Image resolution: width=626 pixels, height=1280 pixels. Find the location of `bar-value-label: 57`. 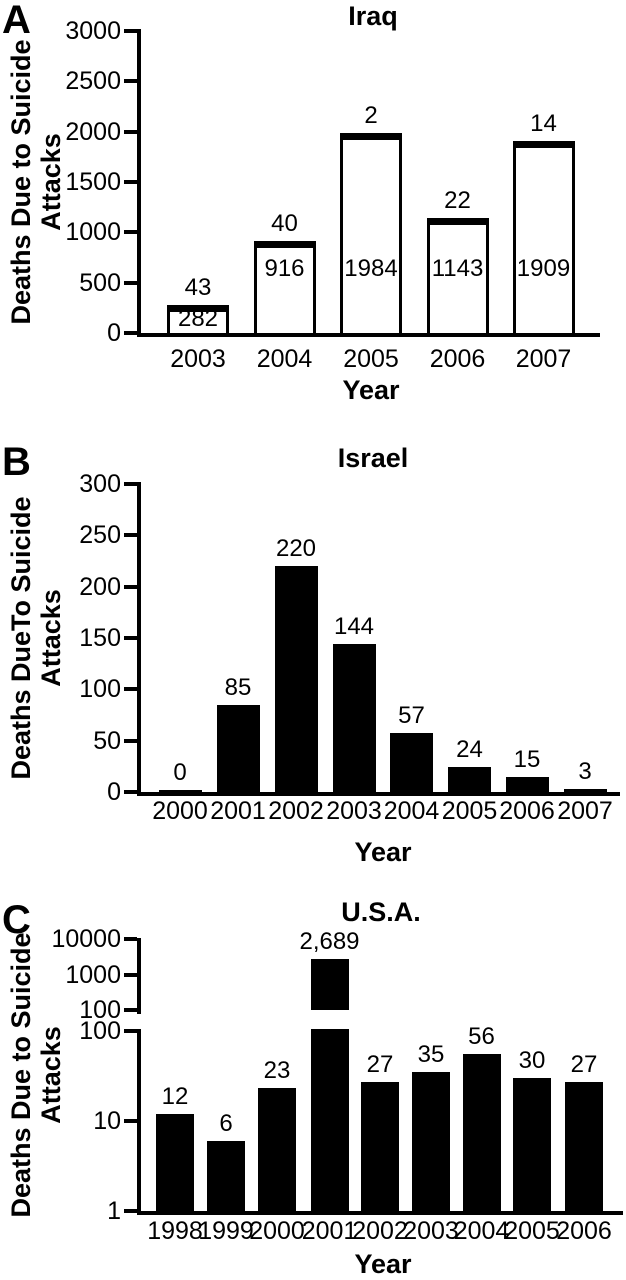

bar-value-label: 57 is located at coordinates (411, 716).